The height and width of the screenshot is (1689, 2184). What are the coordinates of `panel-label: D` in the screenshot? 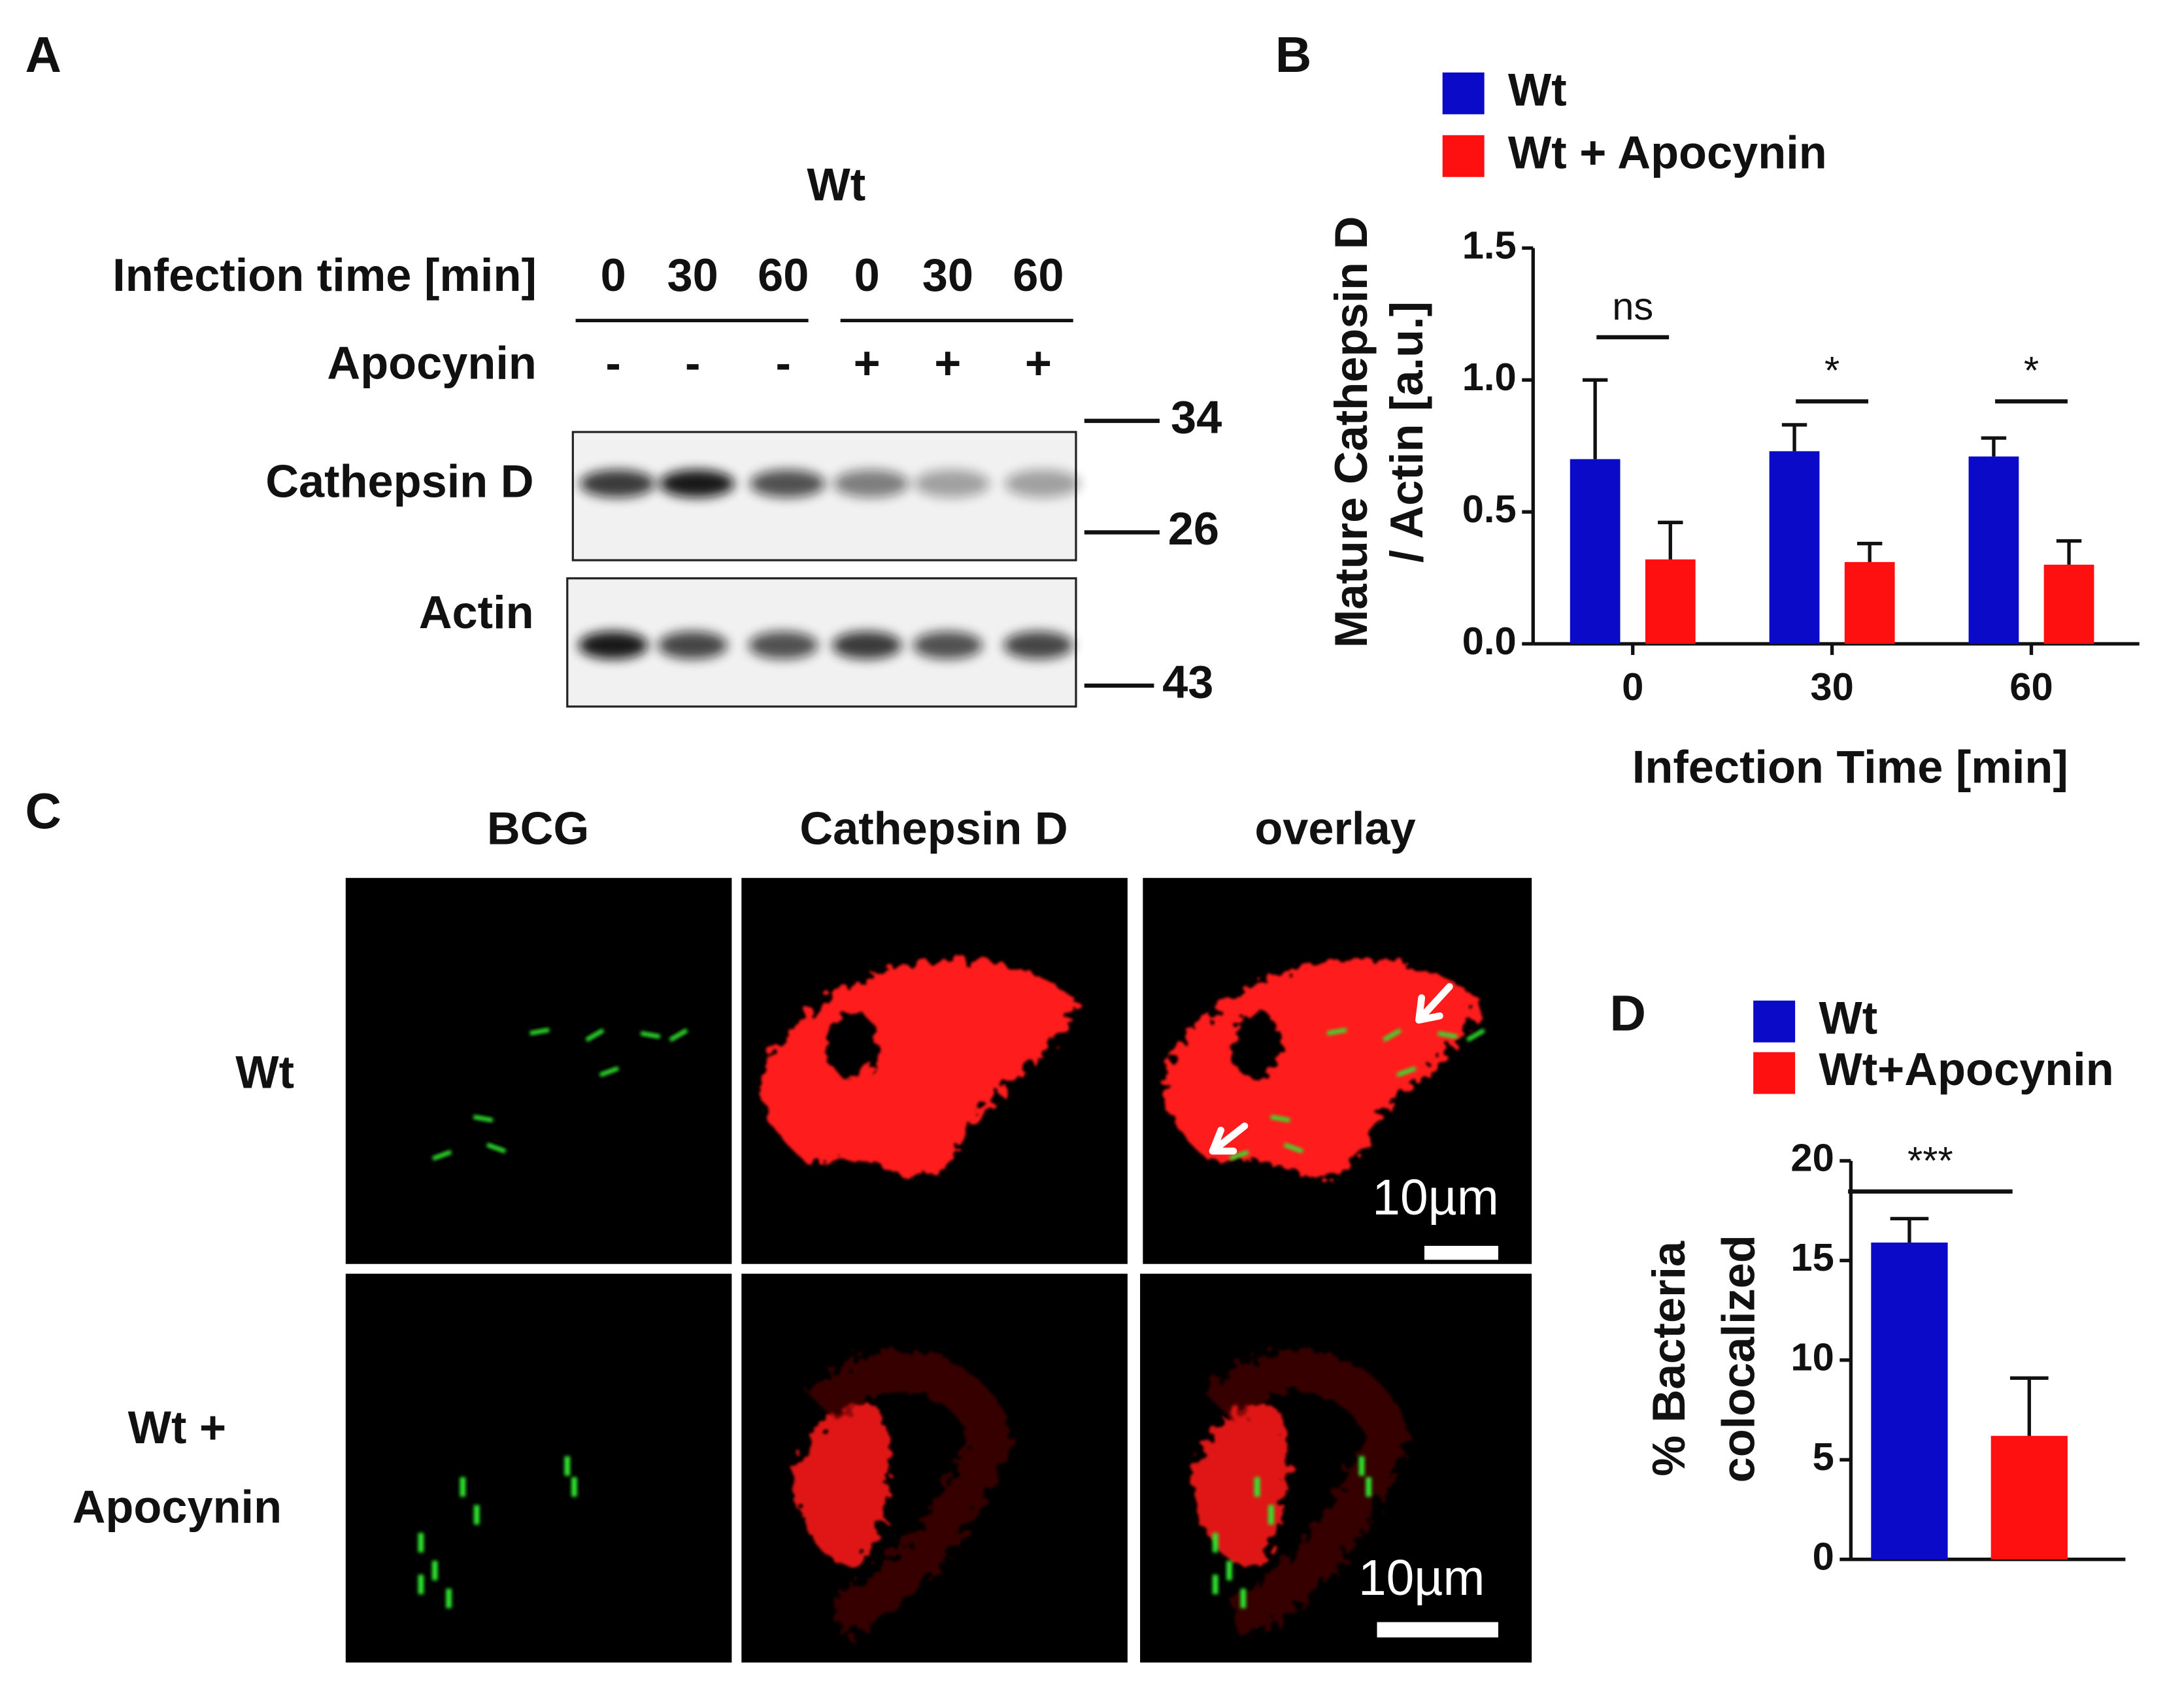 It's located at (1628, 1014).